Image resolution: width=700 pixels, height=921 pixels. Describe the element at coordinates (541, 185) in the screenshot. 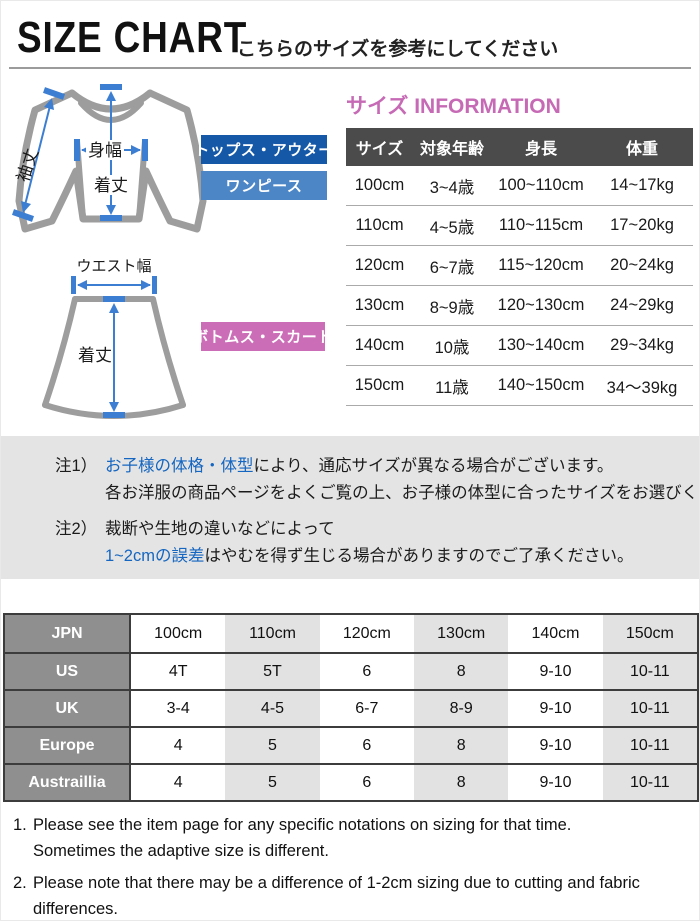

I see `height-cell: 100~110cm` at that location.